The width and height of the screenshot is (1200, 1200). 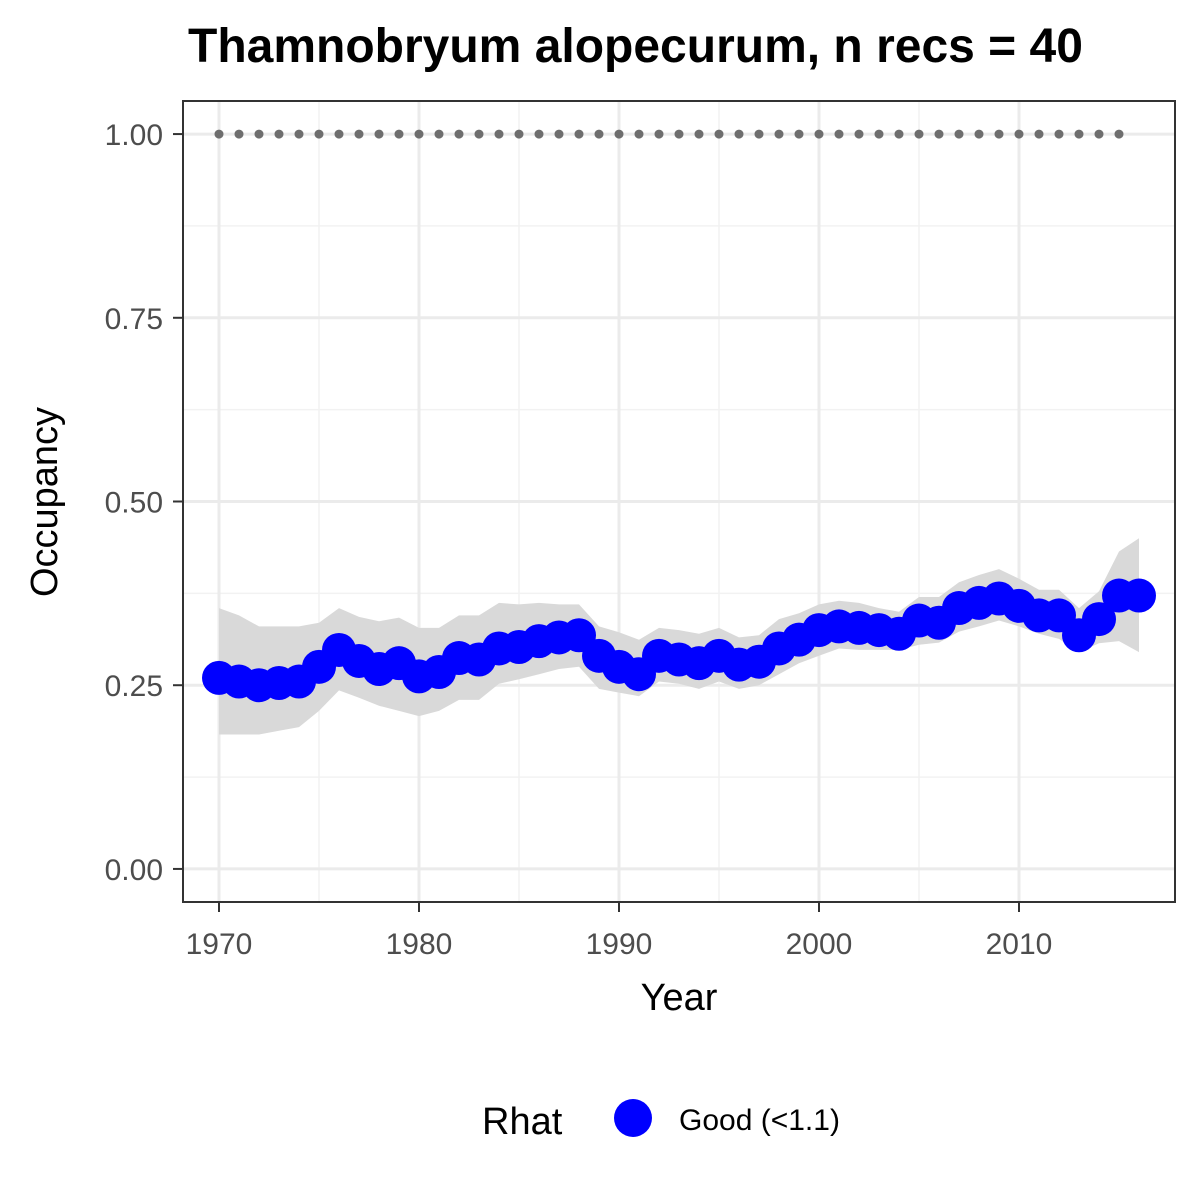 I want to click on x-axis-ticks: 1970 1980 1990 2000 2010, so click(x=619, y=931).